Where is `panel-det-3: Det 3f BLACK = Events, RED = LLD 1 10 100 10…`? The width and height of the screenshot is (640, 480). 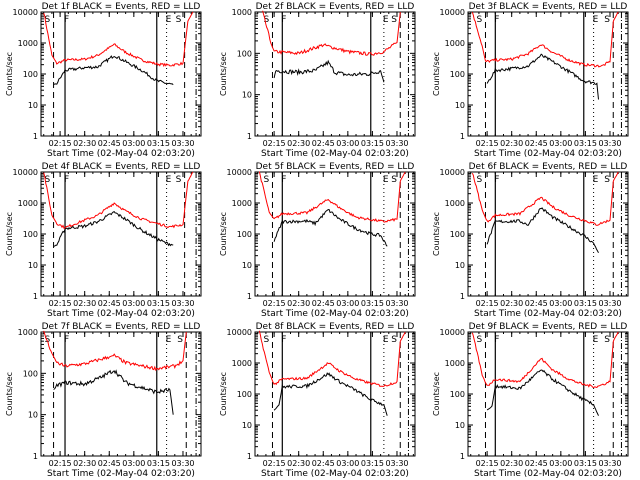
panel-det-3: Det 3f BLACK = Events, RED = LLD 1 10 100 10… is located at coordinates (530, 80).